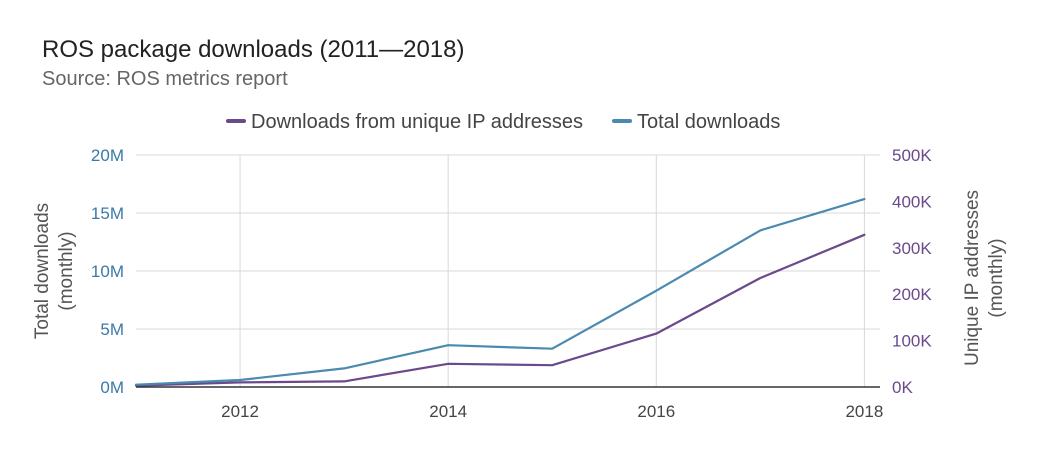 Image resolution: width=1056 pixels, height=476 pixels. I want to click on right-tick-label: 200K, so click(912, 294).